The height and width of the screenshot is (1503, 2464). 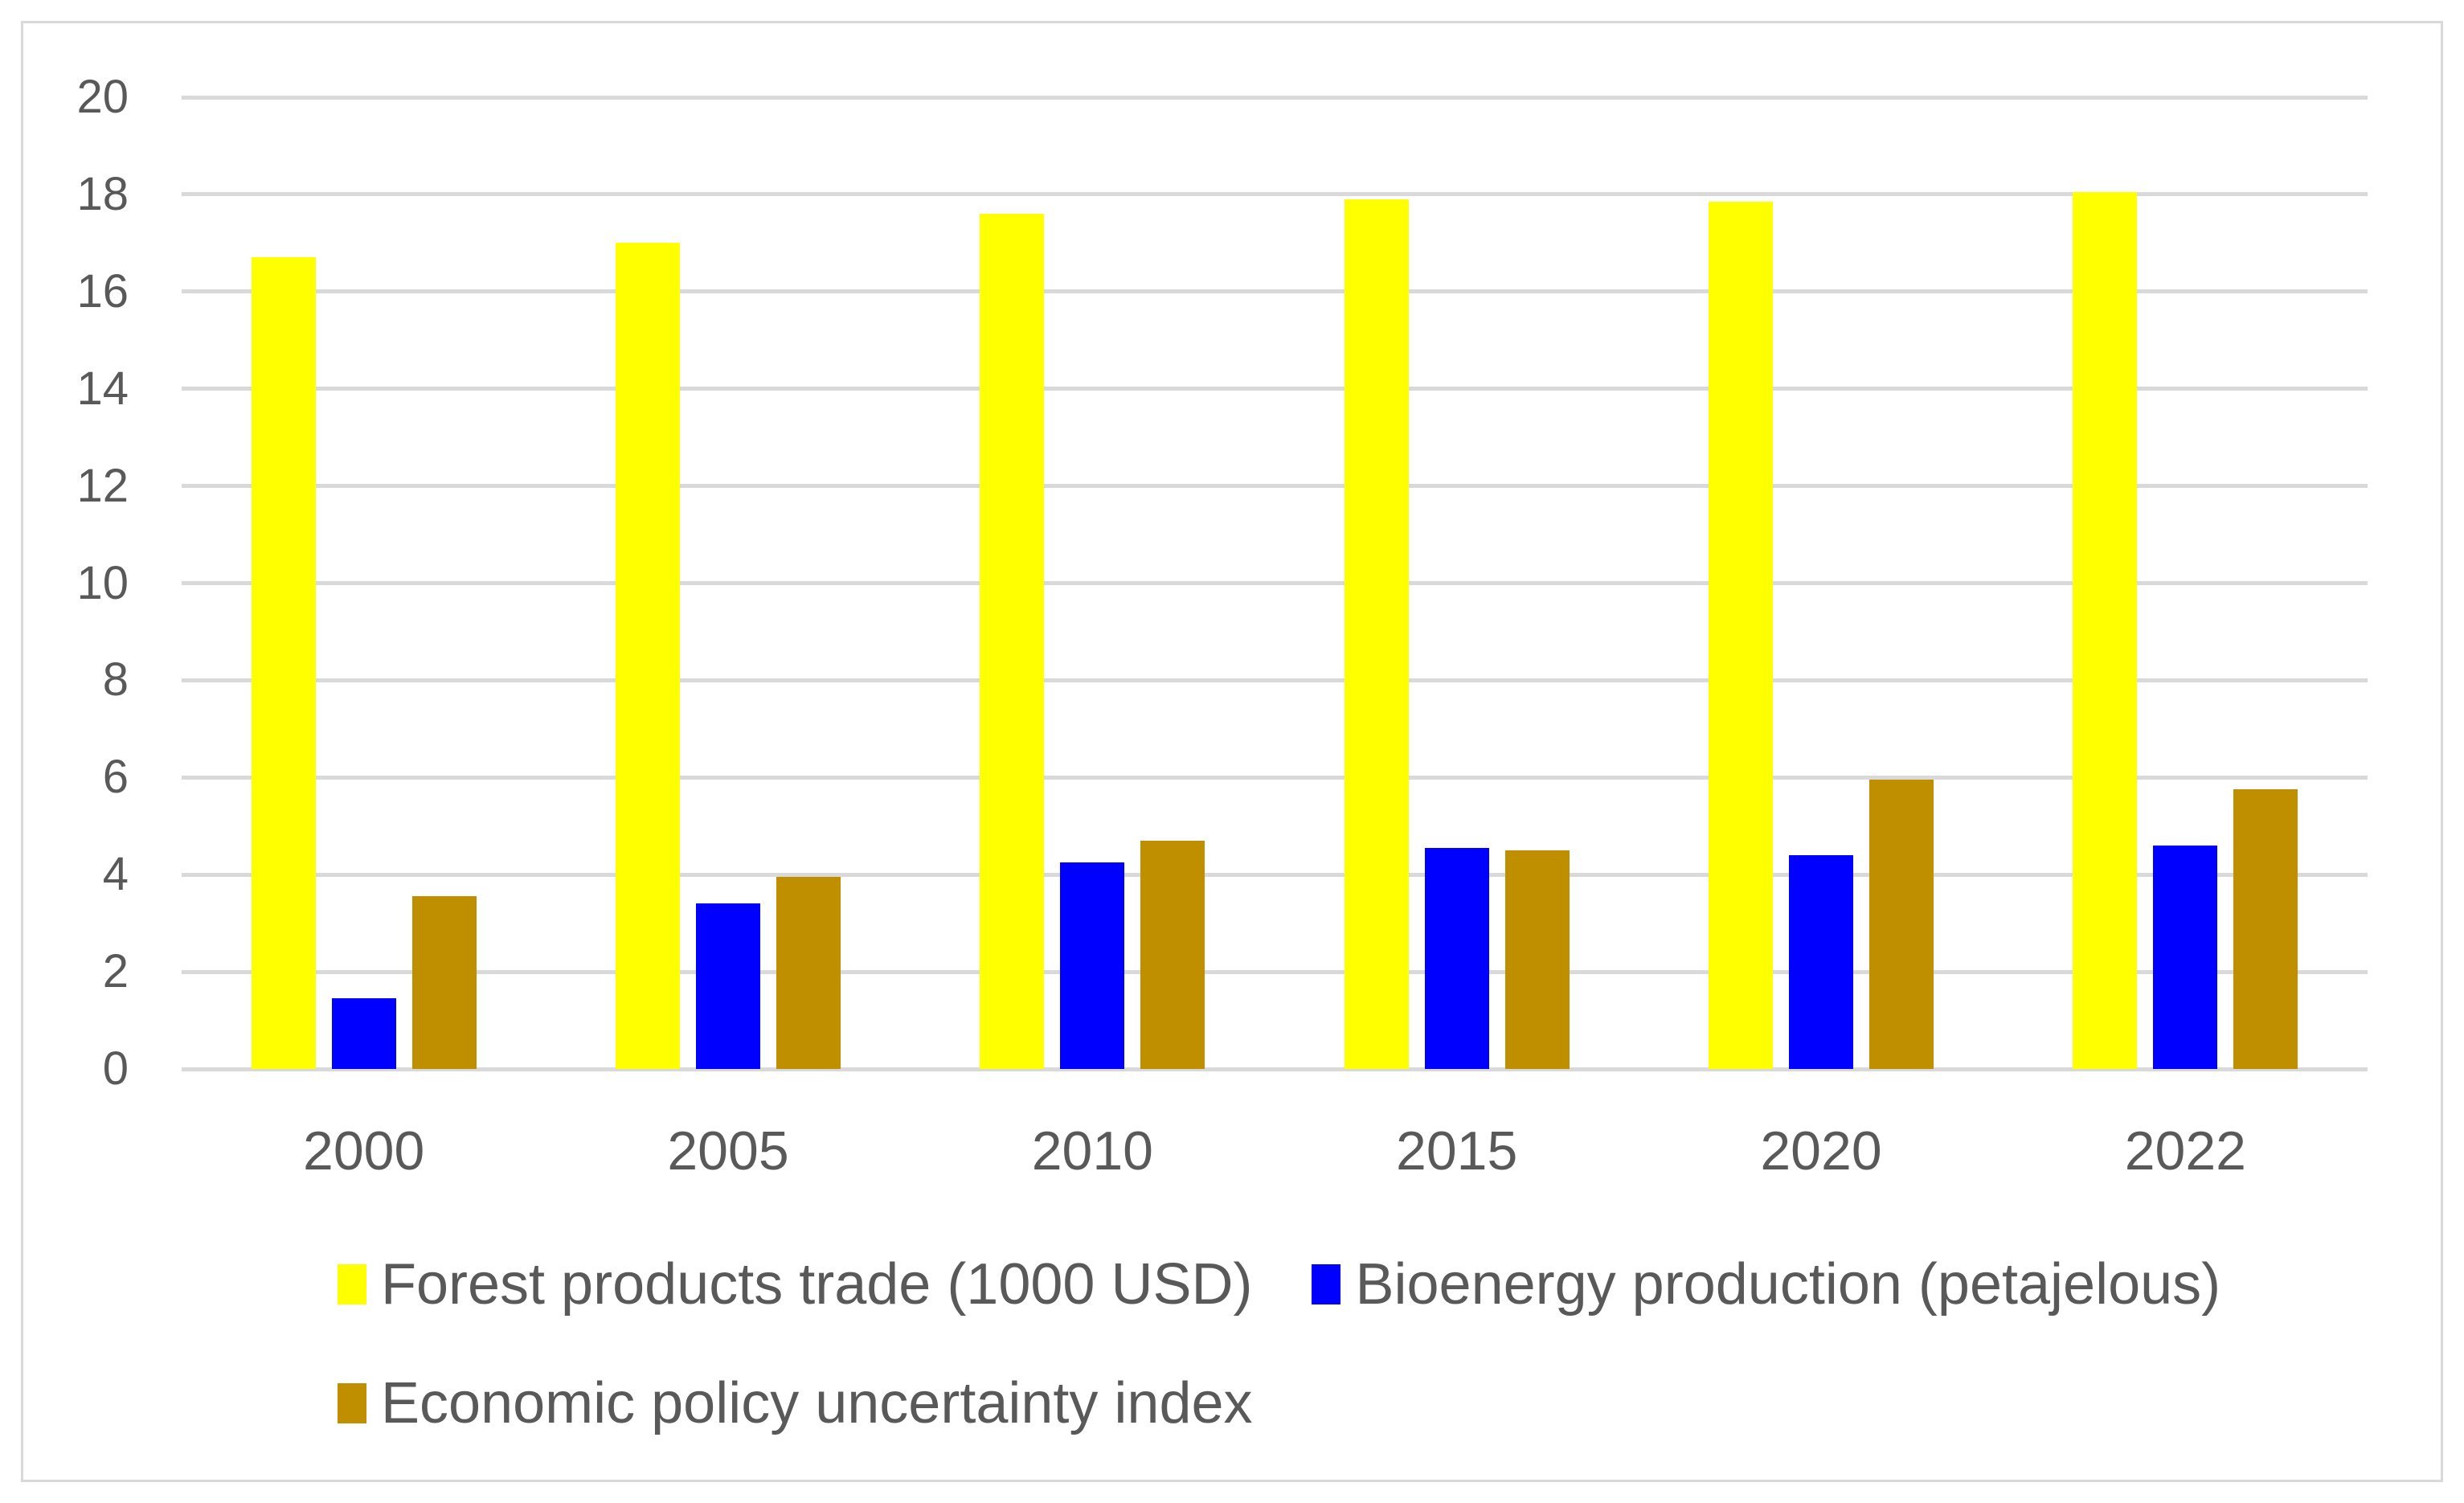 What do you see at coordinates (102, 485) in the screenshot?
I see `y-tick-label: 12` at bounding box center [102, 485].